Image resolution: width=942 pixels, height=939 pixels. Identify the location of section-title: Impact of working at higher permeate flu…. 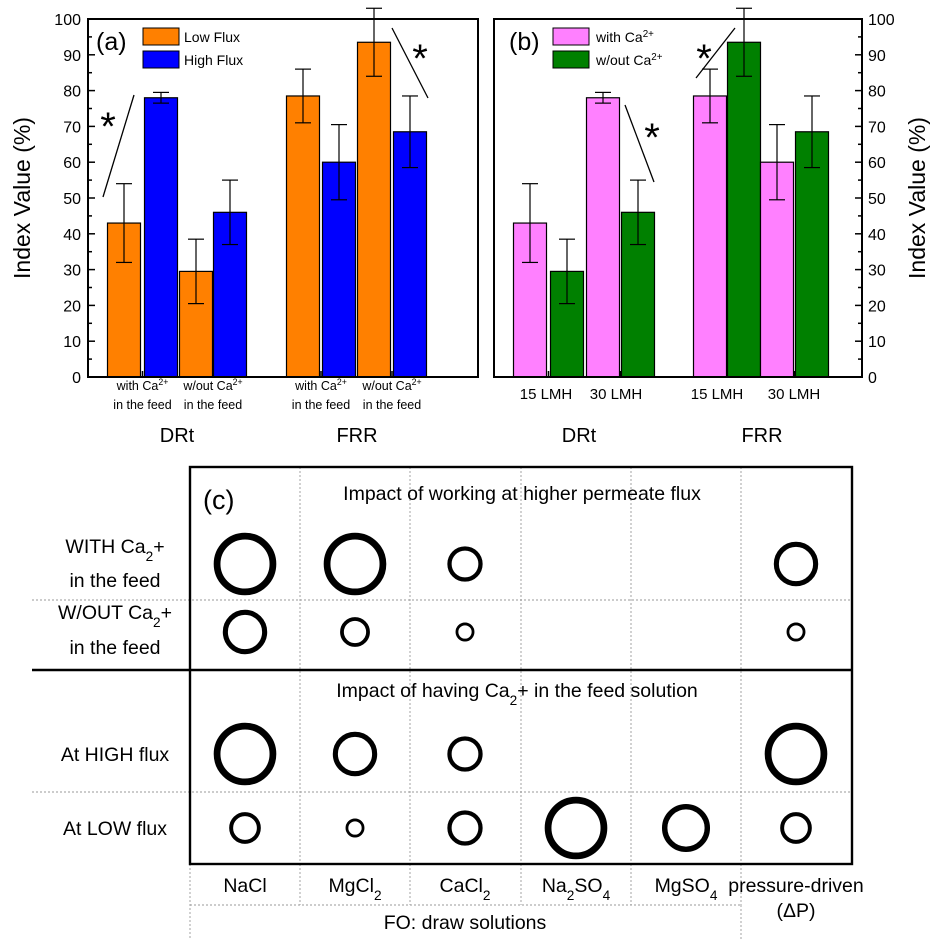
(522, 494).